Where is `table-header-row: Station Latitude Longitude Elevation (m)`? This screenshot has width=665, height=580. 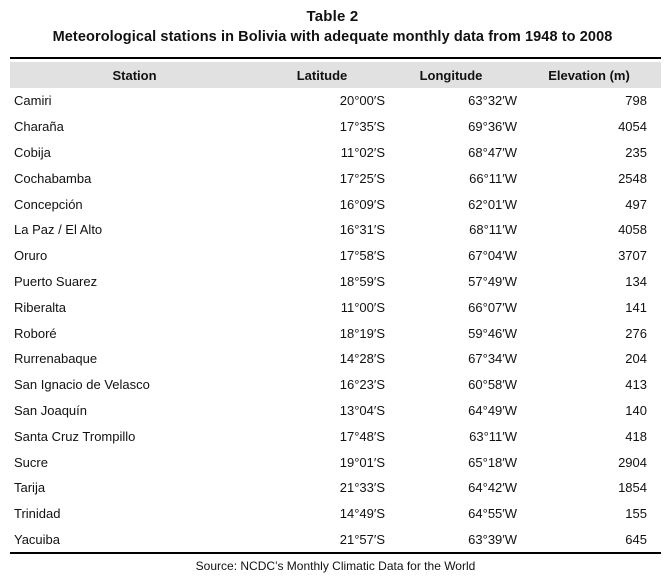 table-header-row: Station Latitude Longitude Elevation (m) is located at coordinates (335, 75).